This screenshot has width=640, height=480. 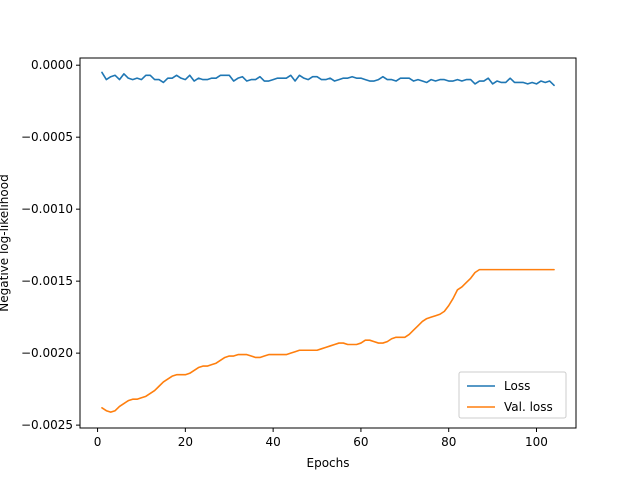 What do you see at coordinates (185, 442) in the screenshot?
I see `x-tick-label: 20` at bounding box center [185, 442].